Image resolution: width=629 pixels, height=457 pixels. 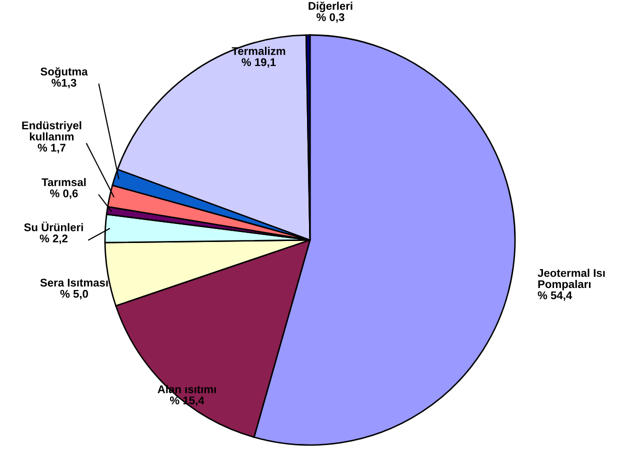 What do you see at coordinates (64, 83) in the screenshot?
I see `data-label: %1,3` at bounding box center [64, 83].